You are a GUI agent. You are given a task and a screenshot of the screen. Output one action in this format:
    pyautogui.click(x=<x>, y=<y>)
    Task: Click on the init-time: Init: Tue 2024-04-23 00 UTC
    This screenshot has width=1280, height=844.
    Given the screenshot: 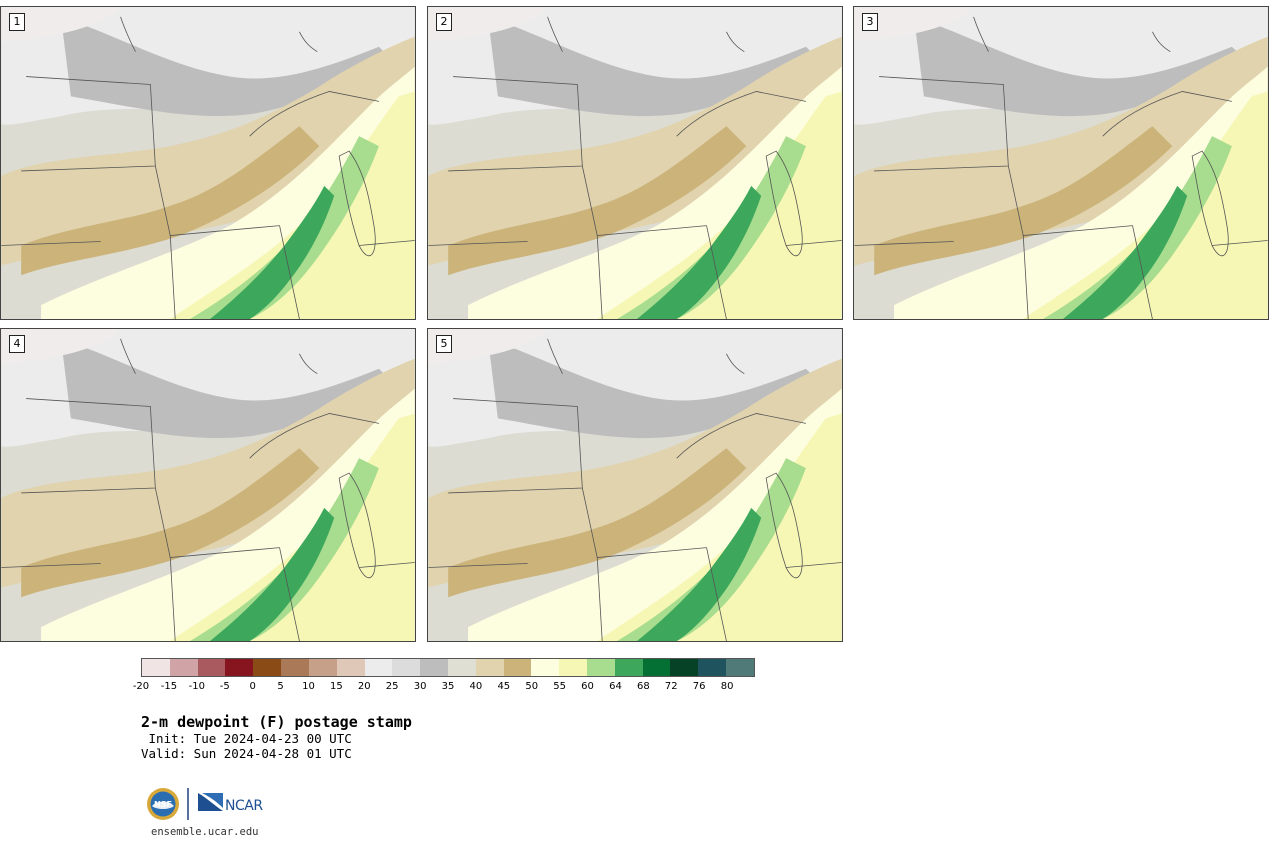 What is the action you would take?
    pyautogui.click(x=246, y=738)
    